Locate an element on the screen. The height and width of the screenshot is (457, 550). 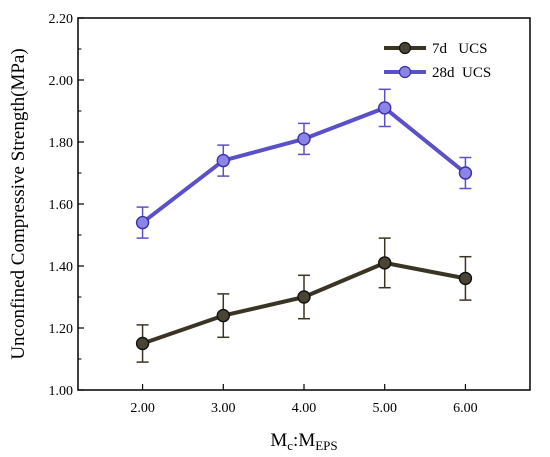
legend-label-7d: 7d UCS is located at coordinates (459, 49).